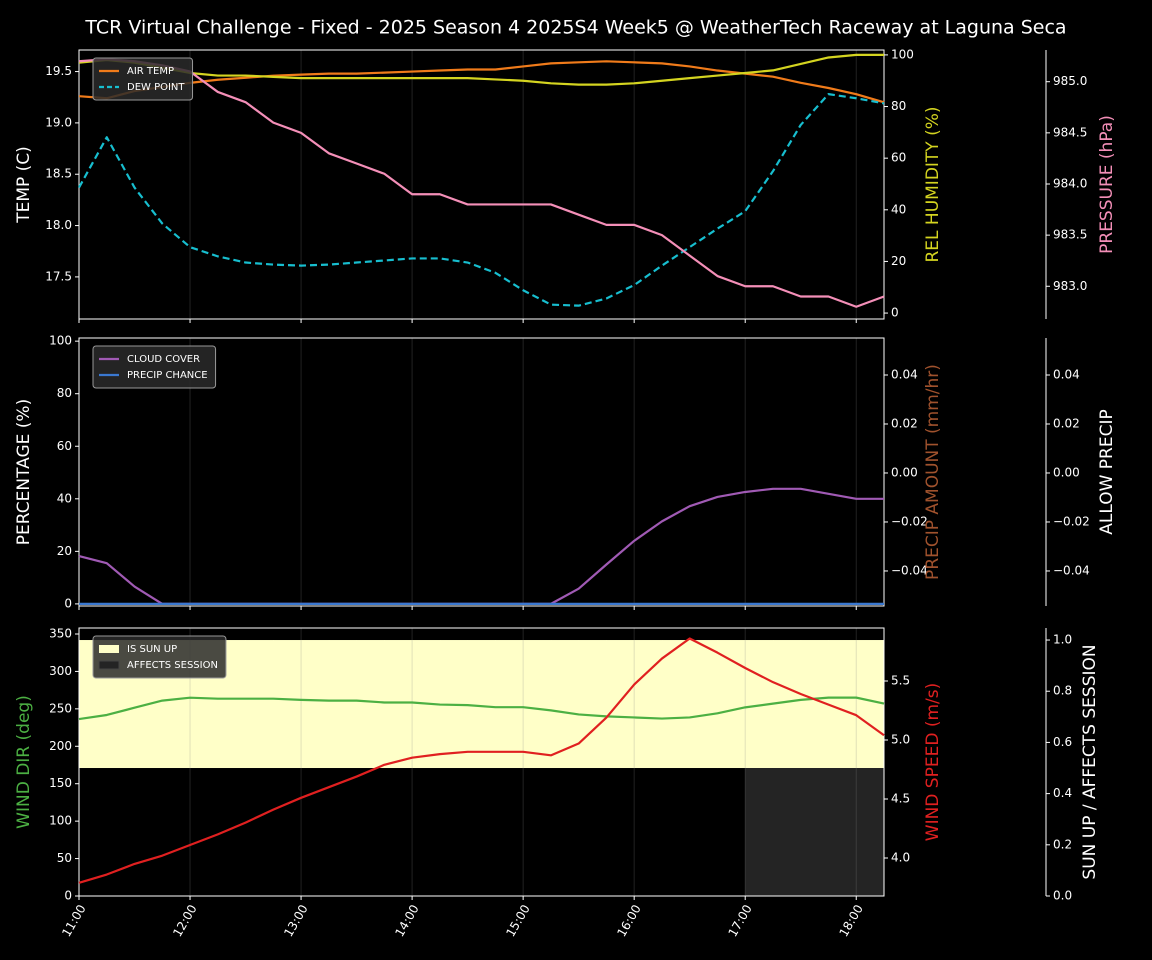  What do you see at coordinates (900, 680) in the screenshot?
I see `y2-tick-label: 5.5` at bounding box center [900, 680].